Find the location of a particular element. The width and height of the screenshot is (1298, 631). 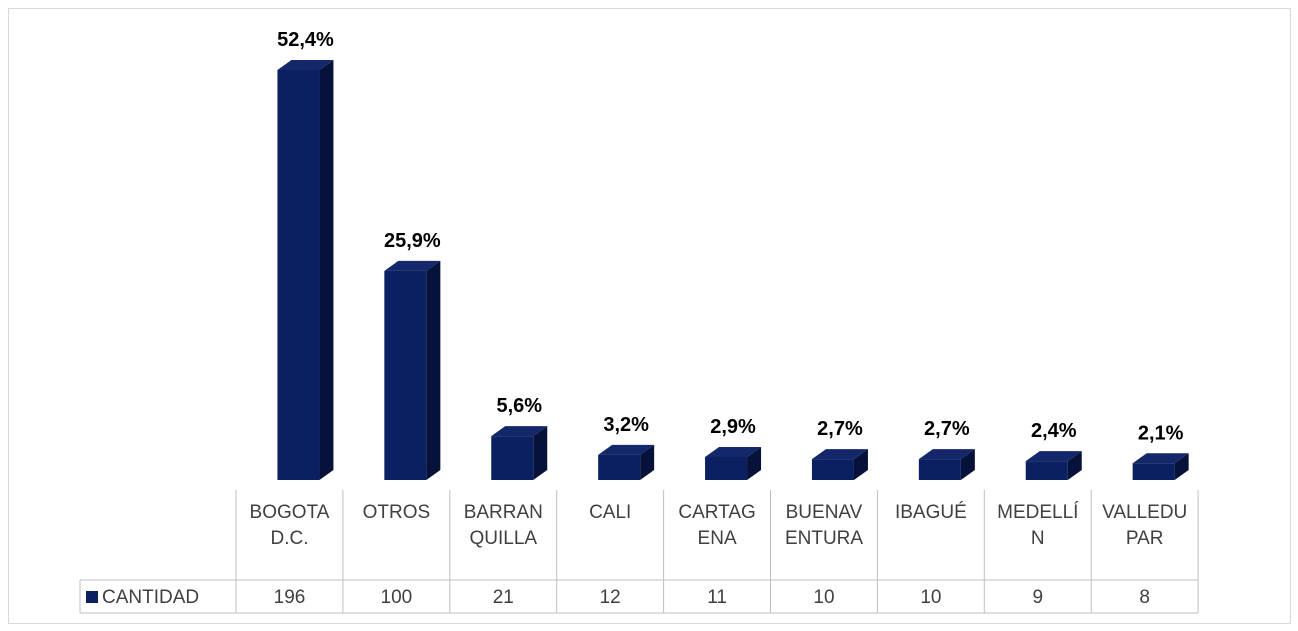

data-label: 5,6% is located at coordinates (519, 406).